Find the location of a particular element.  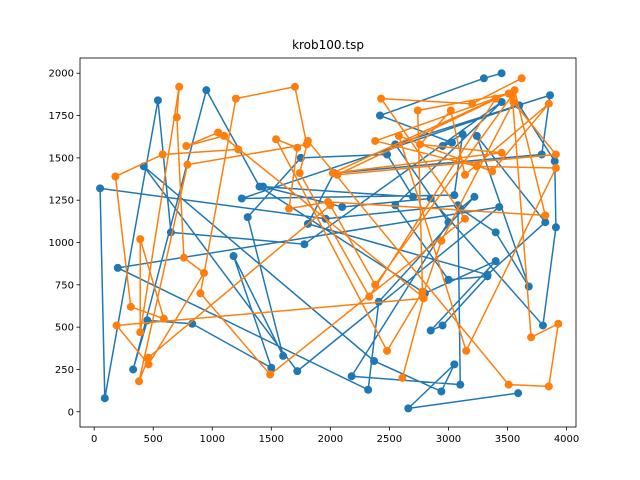

y-tick-label: 1250 is located at coordinates (61, 201).